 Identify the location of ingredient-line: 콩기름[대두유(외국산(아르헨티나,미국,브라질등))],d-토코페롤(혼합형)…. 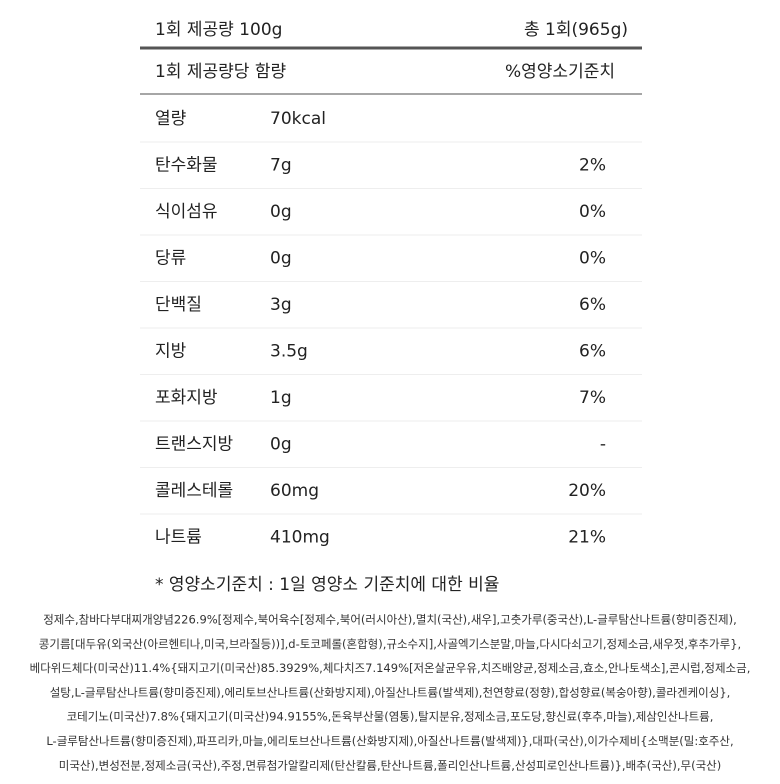
(390, 644).